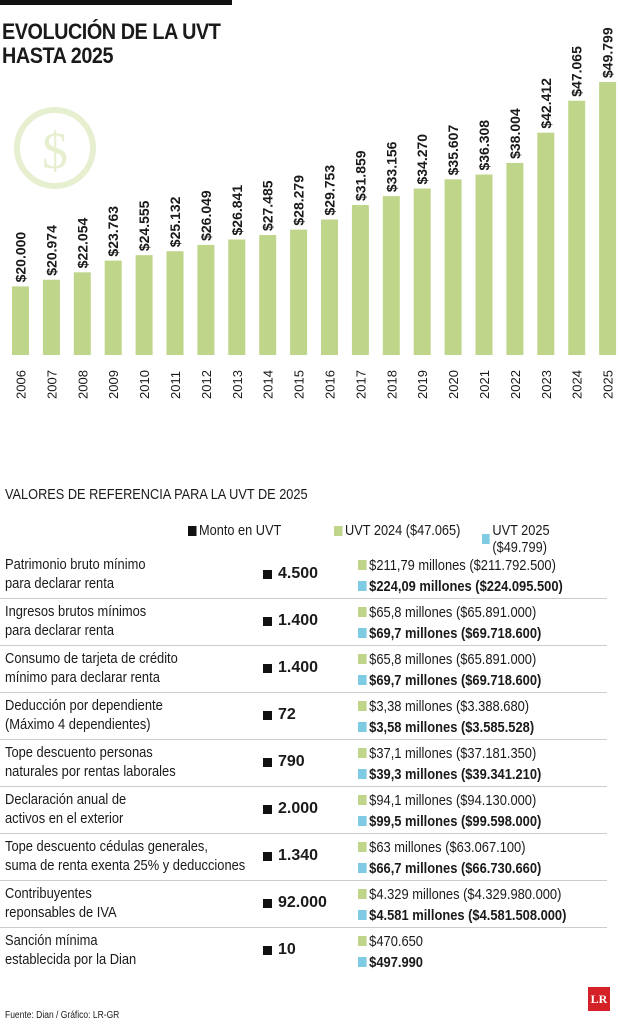 The image size is (619, 1024). Describe the element at coordinates (466, 586) in the screenshot. I see `value-2025-text: $224,09 millones ($224.095.500)` at that location.